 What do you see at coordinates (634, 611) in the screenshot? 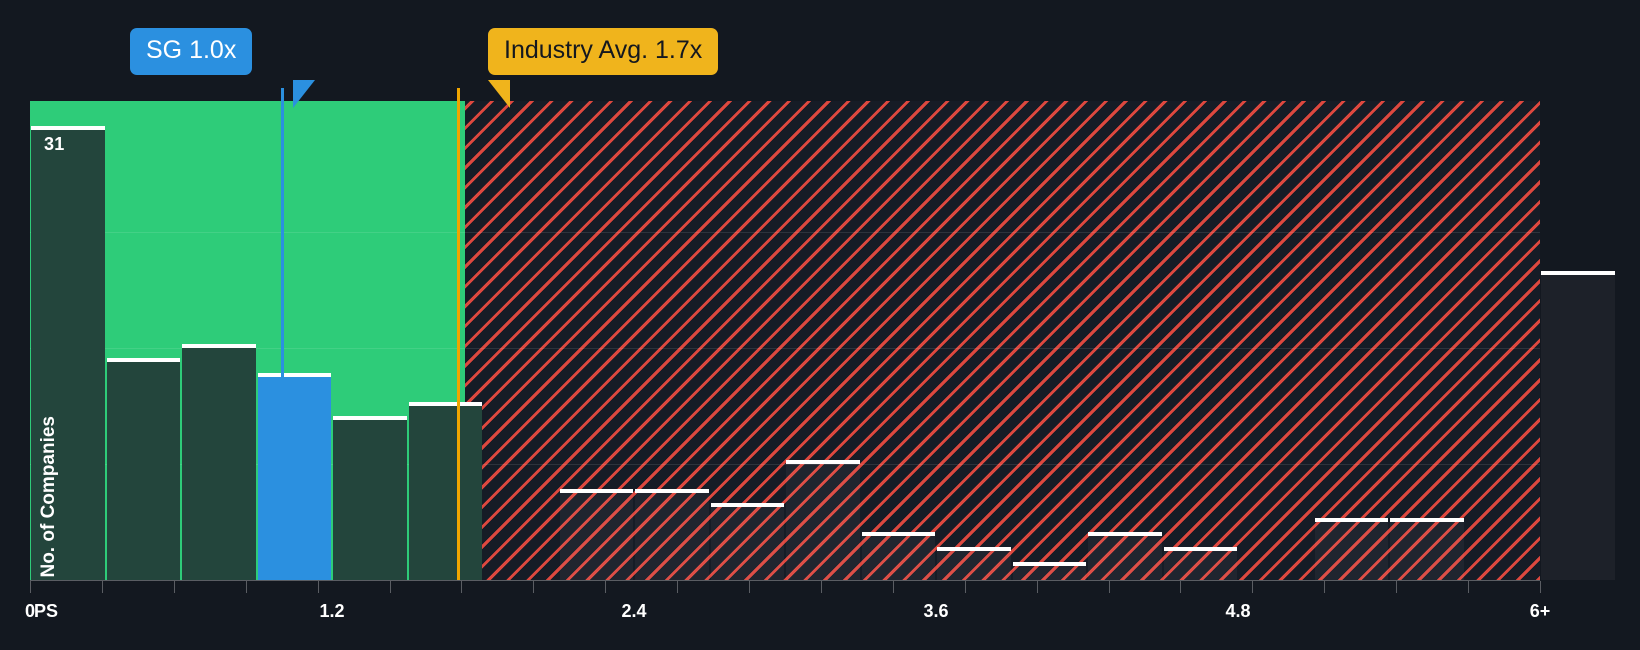
I see `x-tick-label: 2.4` at bounding box center [634, 611].